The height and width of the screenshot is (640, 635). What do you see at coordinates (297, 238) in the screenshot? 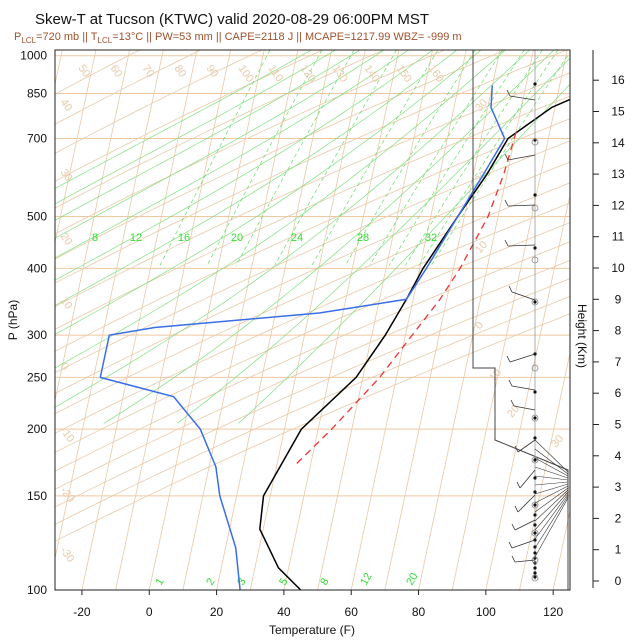
I see `mixing-ratio-label: 24` at bounding box center [297, 238].